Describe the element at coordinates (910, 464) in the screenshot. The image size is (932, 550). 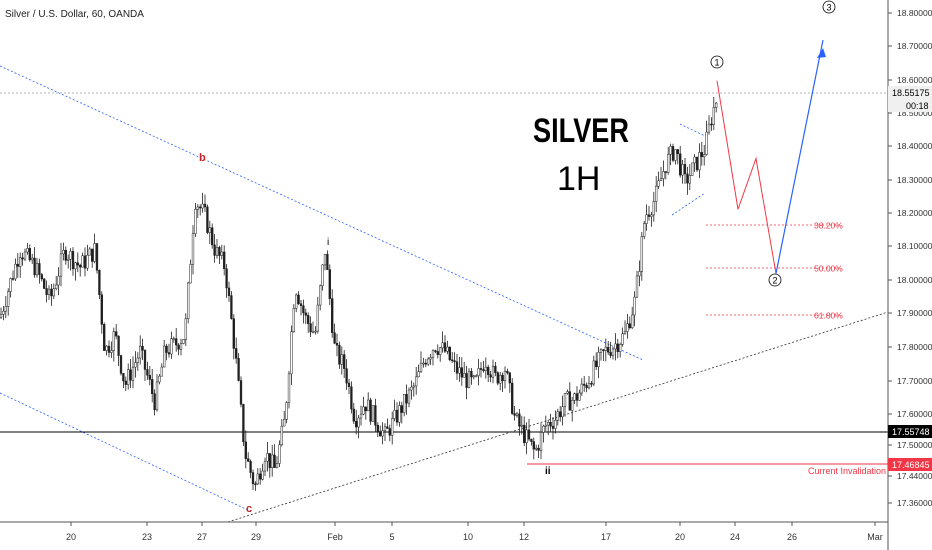
I see `level-red-badge: 17.46845` at that location.